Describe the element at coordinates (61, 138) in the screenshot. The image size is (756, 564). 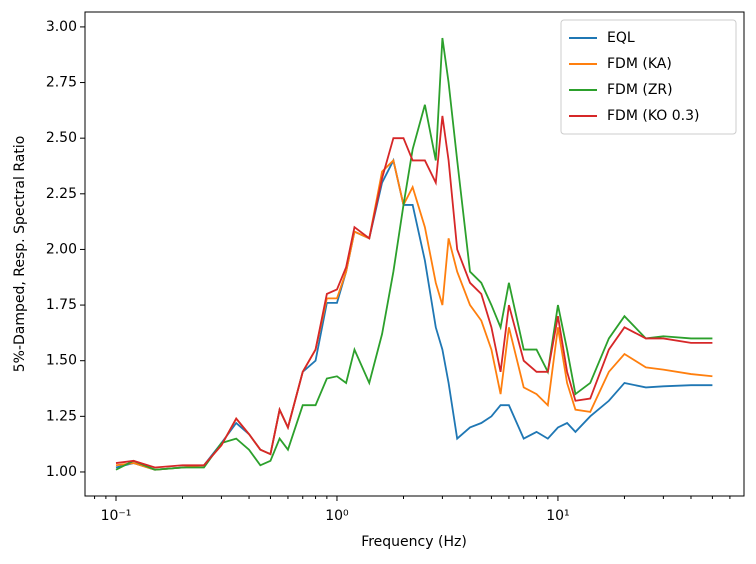
I see `y-tick-label: 2.50` at that location.